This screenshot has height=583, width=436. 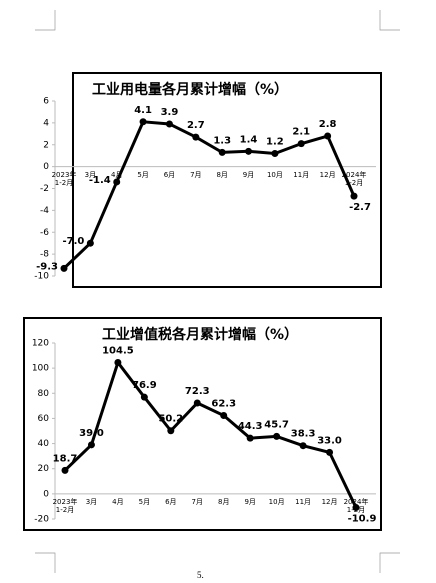 I want to click on data-label: 104.5, so click(x=118, y=350).